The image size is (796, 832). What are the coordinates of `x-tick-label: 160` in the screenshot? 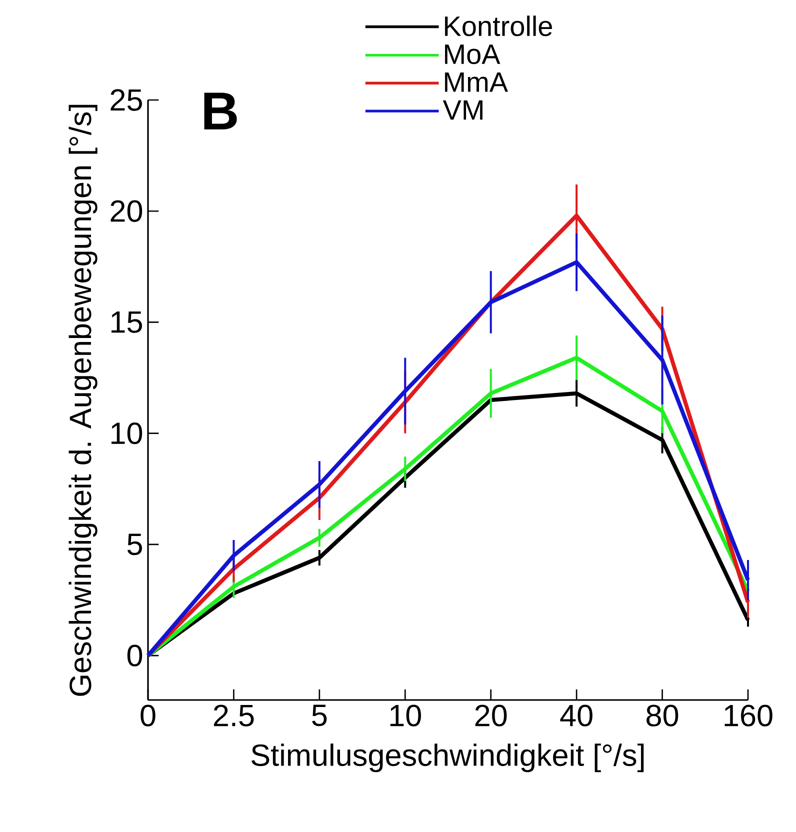 It's located at (748, 715).